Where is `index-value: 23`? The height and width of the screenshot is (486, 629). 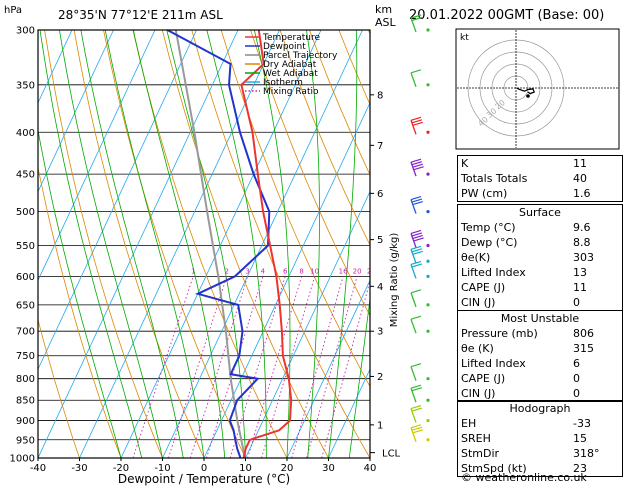
index-value: 23 is located at coordinates (580, 468).